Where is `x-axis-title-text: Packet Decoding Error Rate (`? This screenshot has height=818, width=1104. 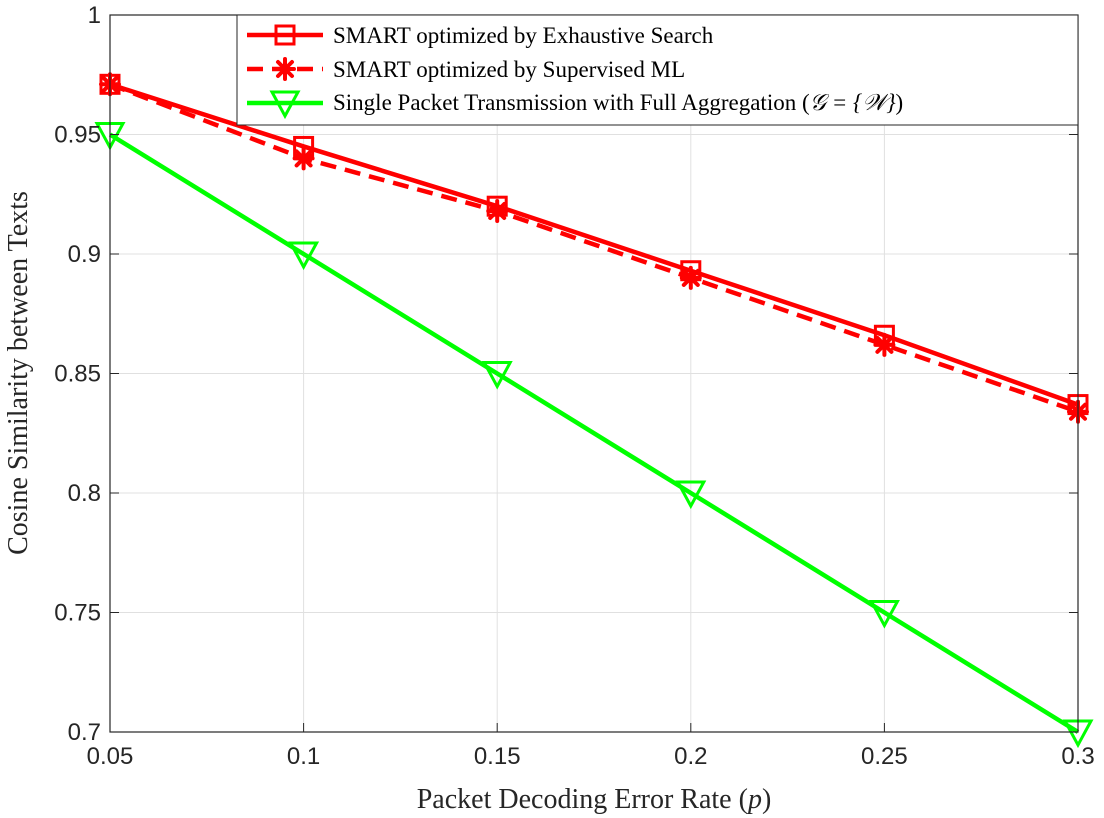
x-axis-title-text: Packet Decoding Error Rate ( is located at coordinates (582, 799).